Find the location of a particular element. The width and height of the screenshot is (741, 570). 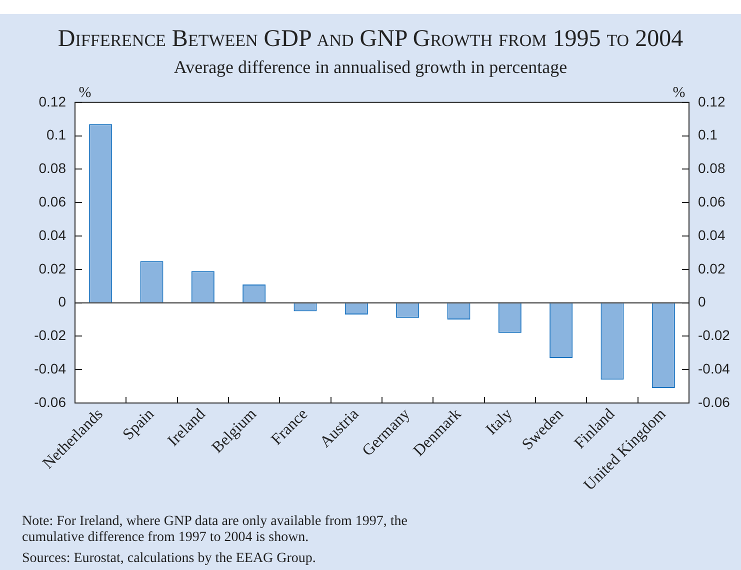

y-tick-label: 0.12 is located at coordinates (52, 101).